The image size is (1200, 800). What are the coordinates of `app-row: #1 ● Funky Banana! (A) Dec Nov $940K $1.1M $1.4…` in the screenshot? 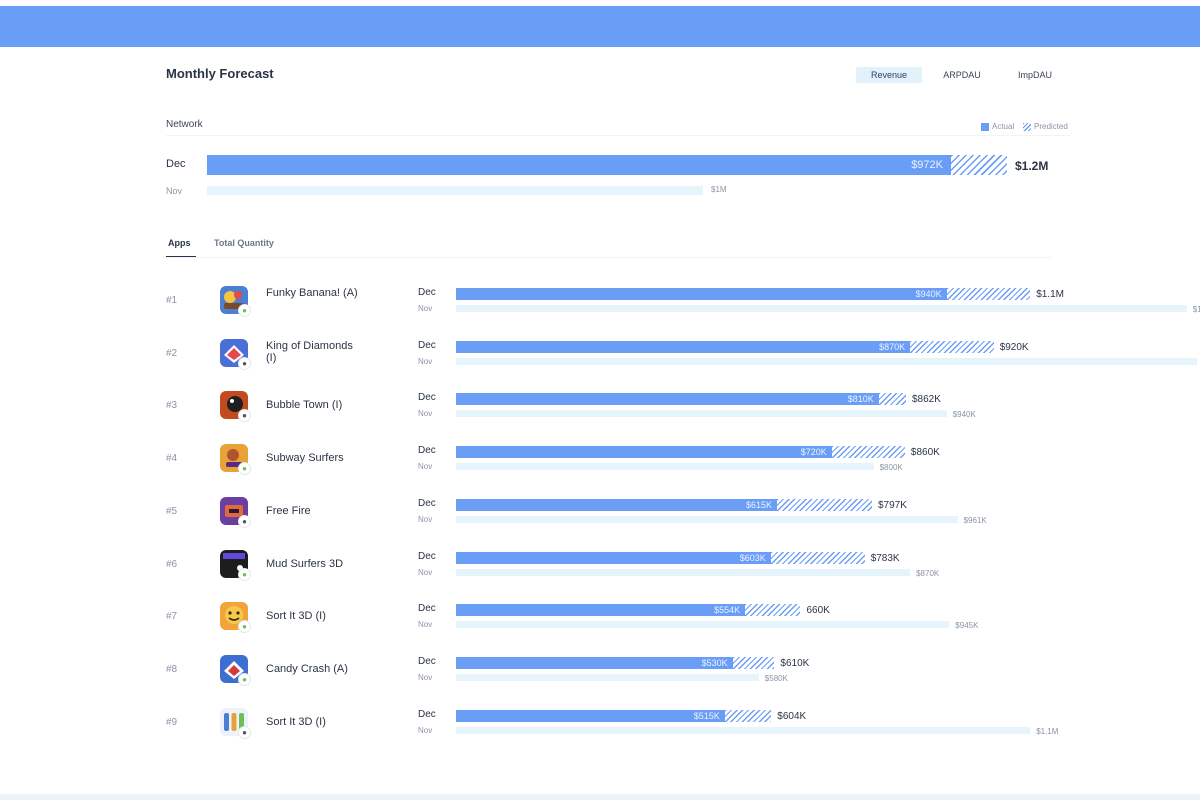 It's located at (600, 305).